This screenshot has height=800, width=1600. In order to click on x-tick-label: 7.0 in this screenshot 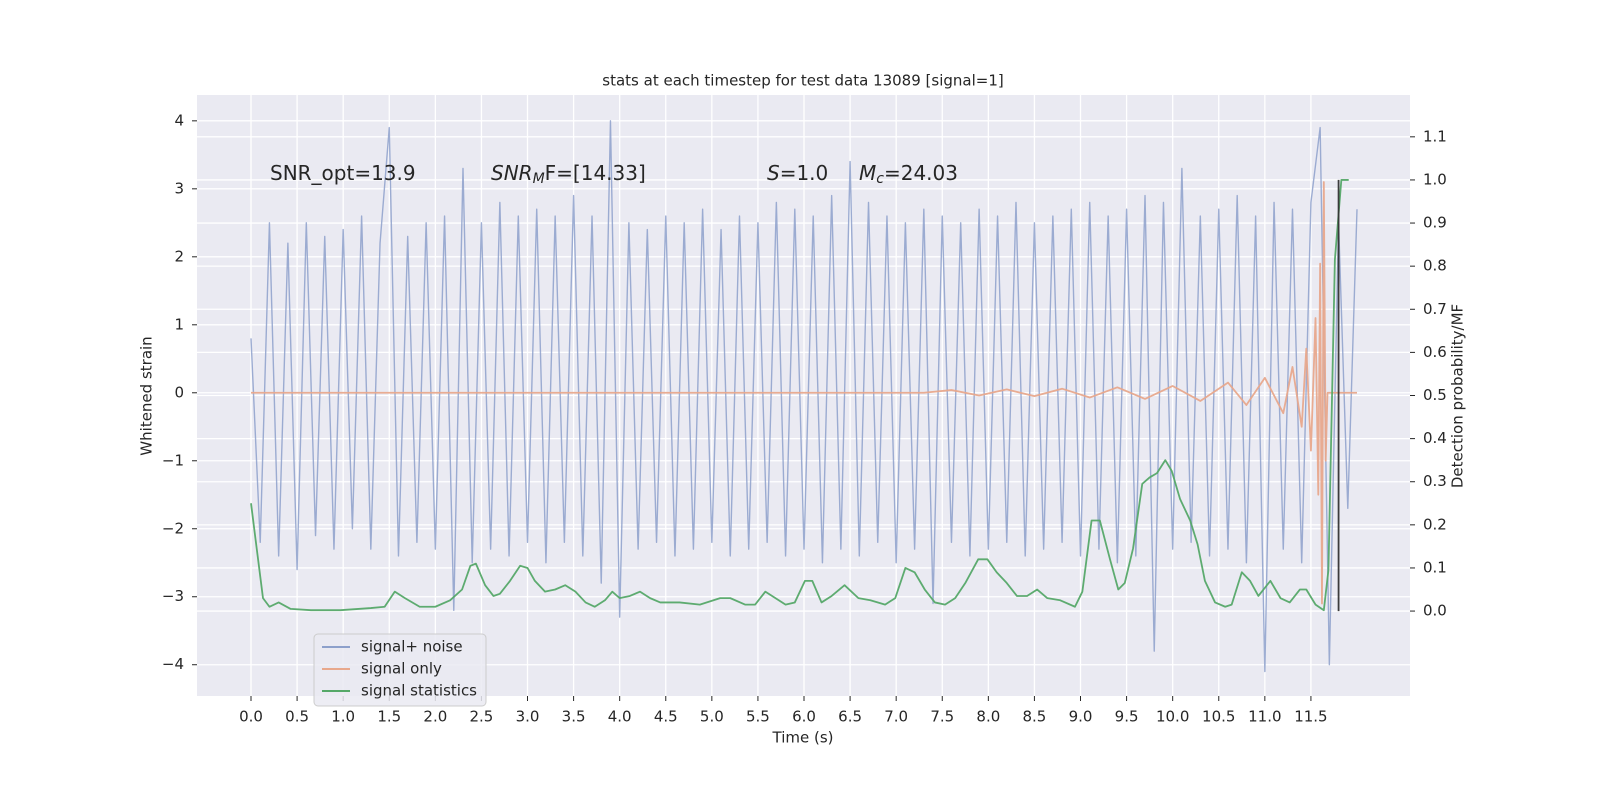, I will do `click(896, 717)`.